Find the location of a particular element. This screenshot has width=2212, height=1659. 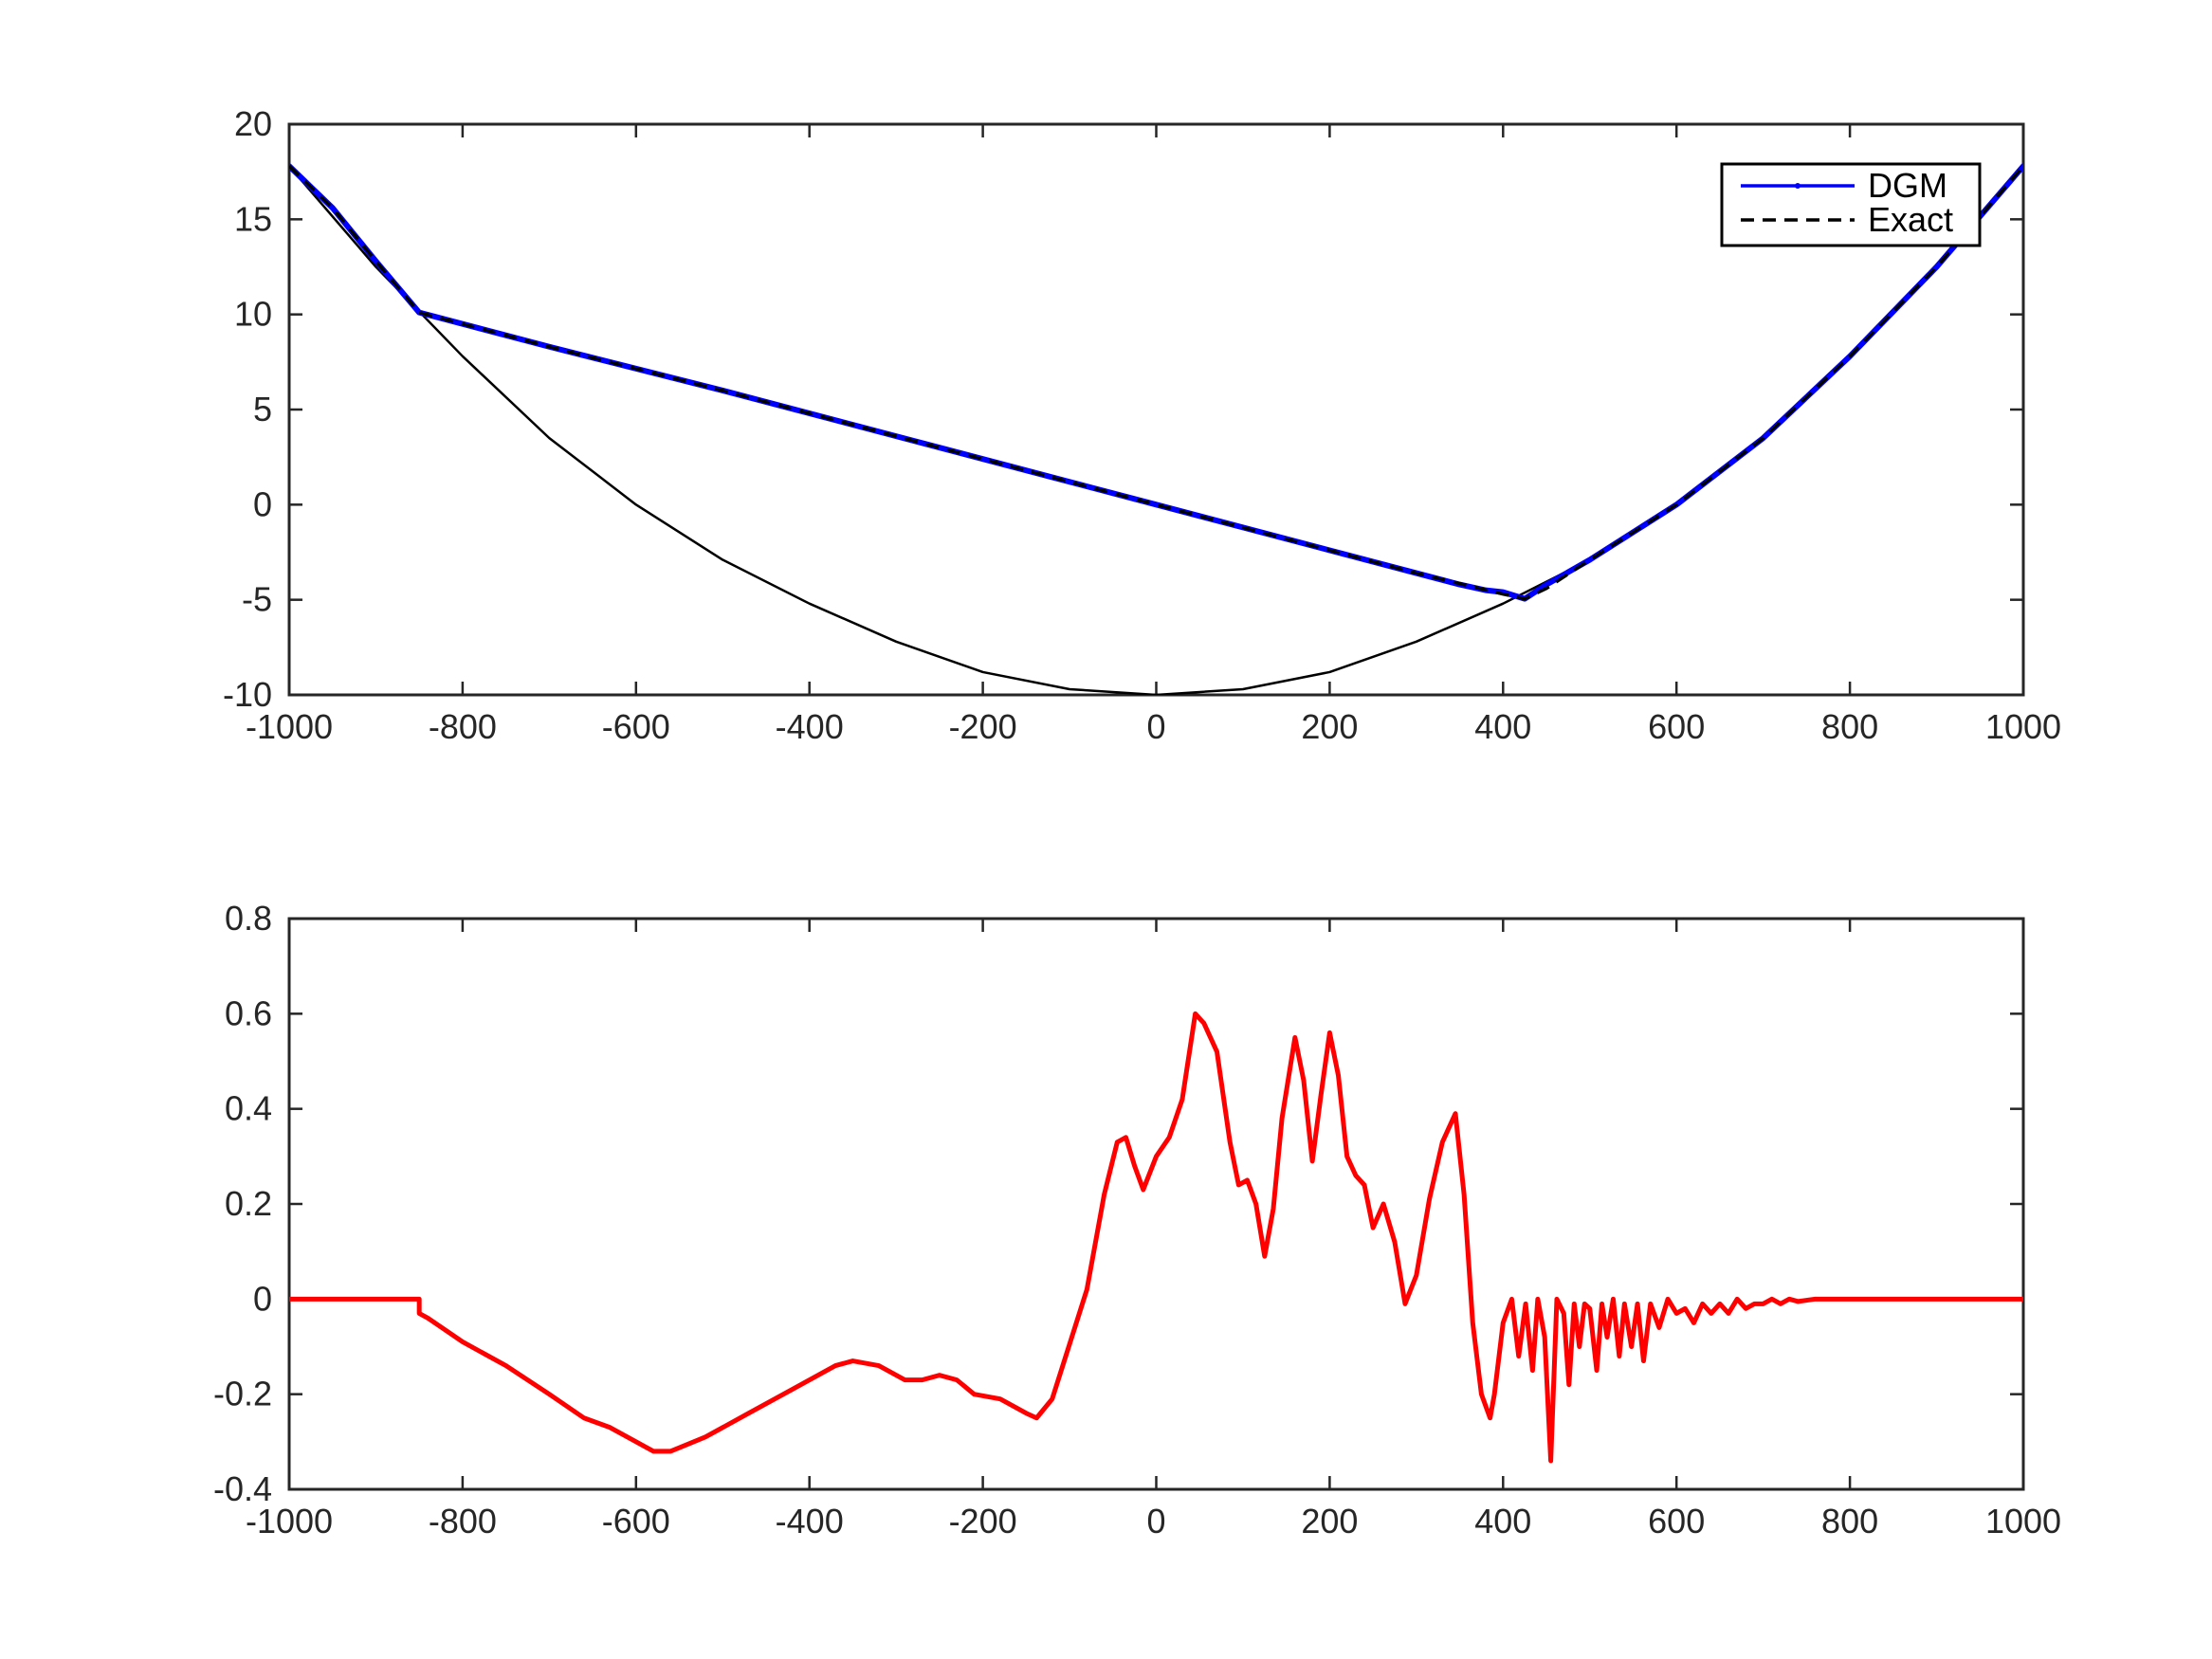

top-y-tick-label: 0 is located at coordinates (262, 503).